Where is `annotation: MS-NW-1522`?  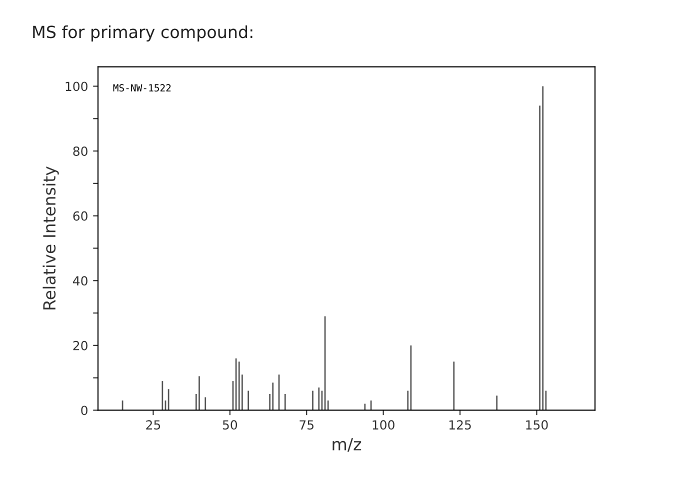
annotation: MS-NW-1522 is located at coordinates (142, 88).